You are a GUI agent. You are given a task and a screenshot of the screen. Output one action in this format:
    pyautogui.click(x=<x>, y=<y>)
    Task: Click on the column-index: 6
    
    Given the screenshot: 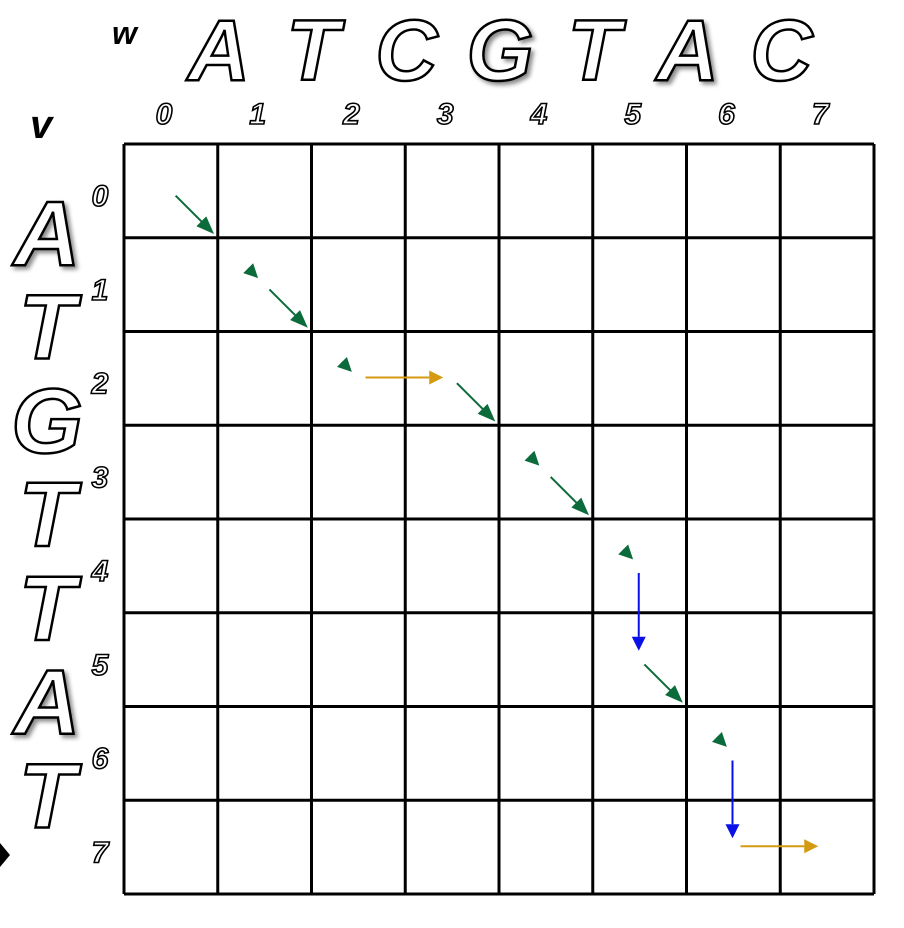 What is the action you would take?
    pyautogui.click(x=726, y=114)
    